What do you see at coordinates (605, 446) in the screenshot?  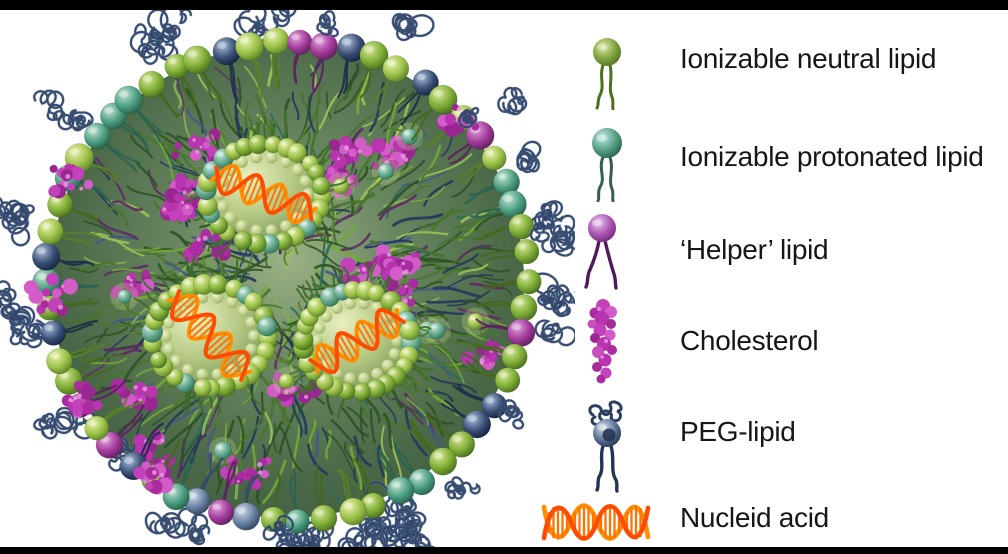 I see `peg-lipid-icon` at bounding box center [605, 446].